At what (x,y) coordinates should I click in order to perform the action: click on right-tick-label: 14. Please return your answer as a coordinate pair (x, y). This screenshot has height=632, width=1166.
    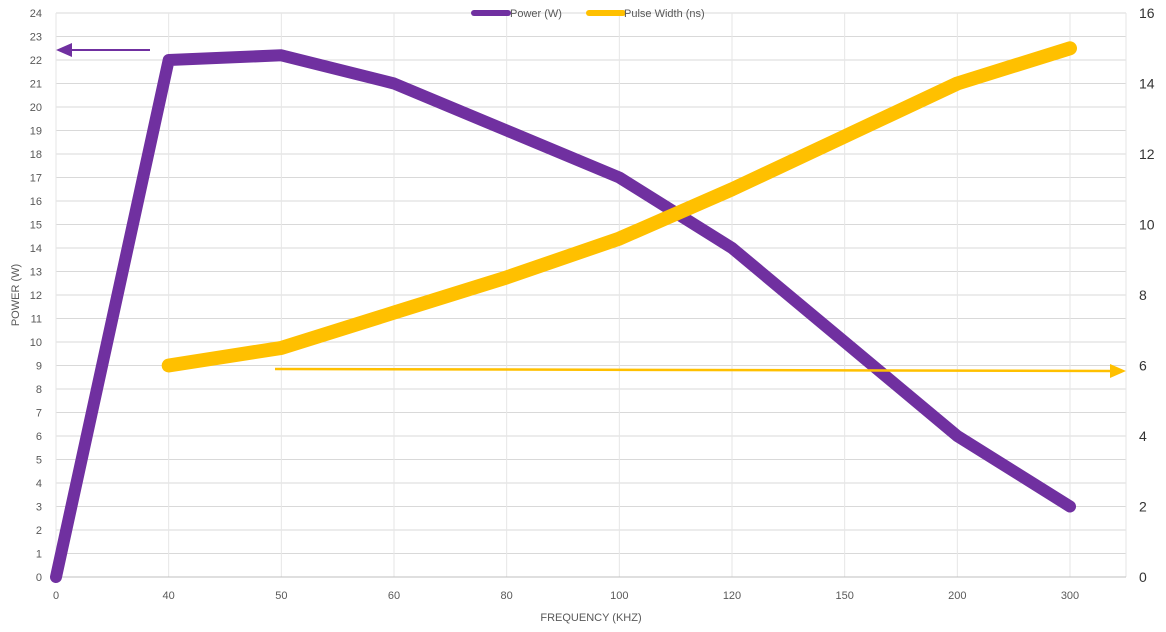
    Looking at the image, I should click on (1147, 84).